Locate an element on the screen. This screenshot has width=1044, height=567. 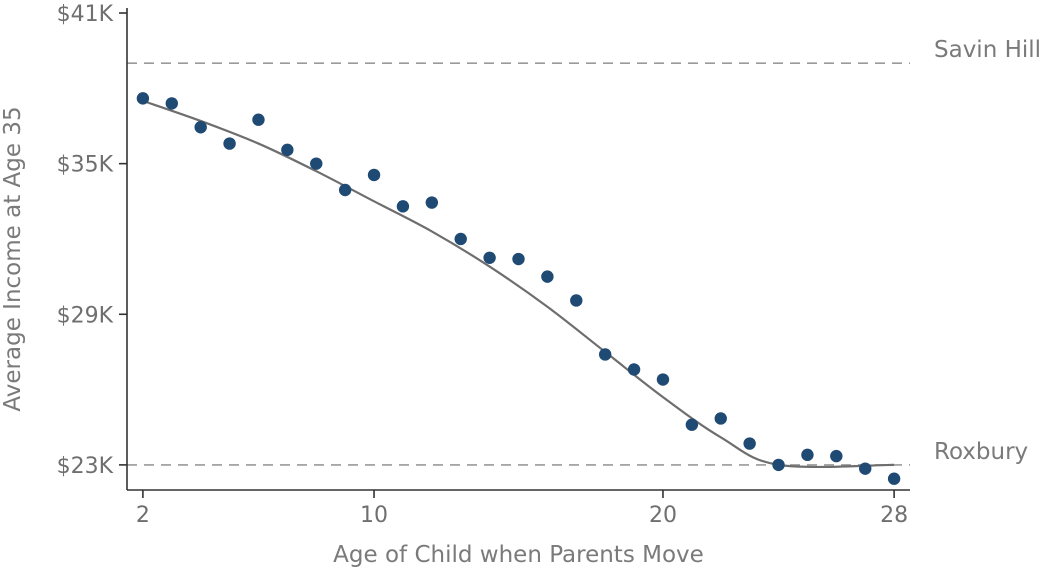
y-tick-label: $35K is located at coordinates (85, 165).